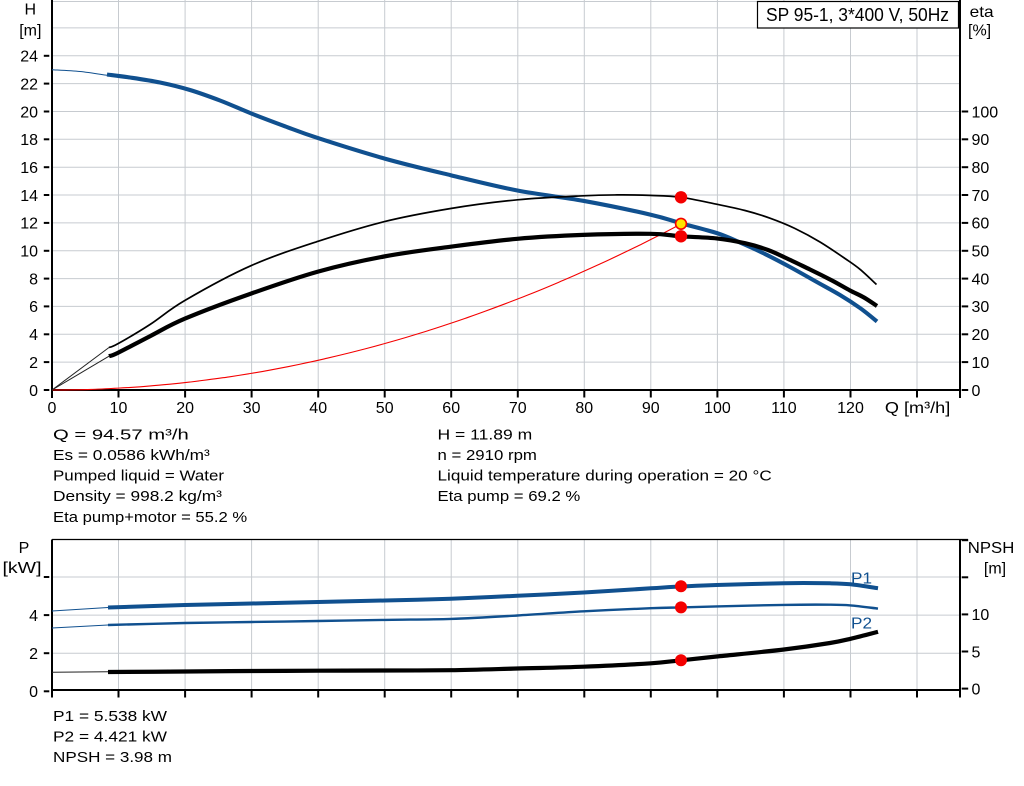  I want to click on svg-text: 16, so click(29, 168).